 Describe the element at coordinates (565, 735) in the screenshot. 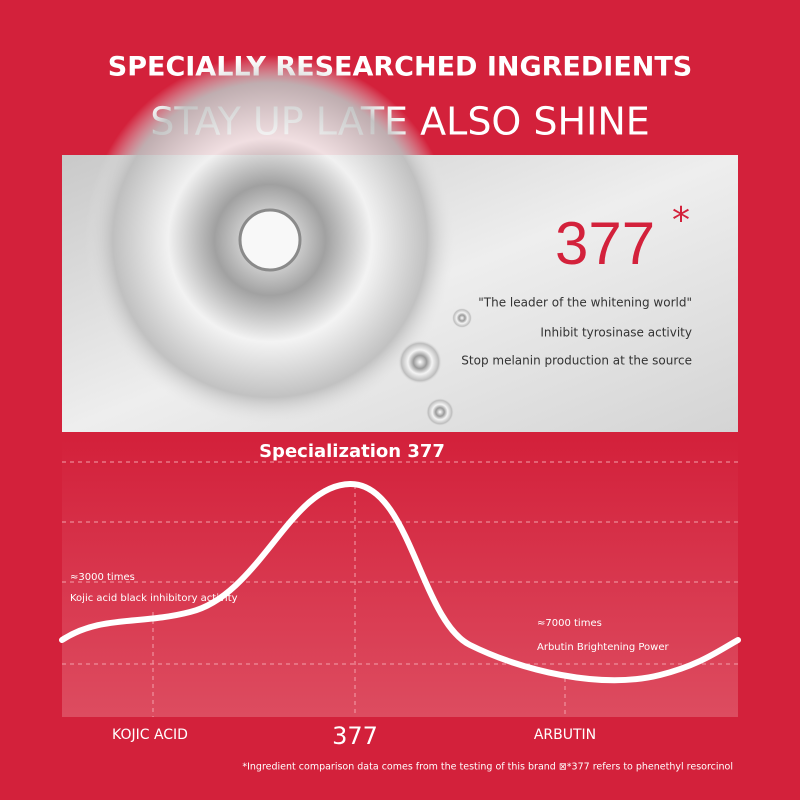

I see `axis-label: ARBUTIN` at that location.